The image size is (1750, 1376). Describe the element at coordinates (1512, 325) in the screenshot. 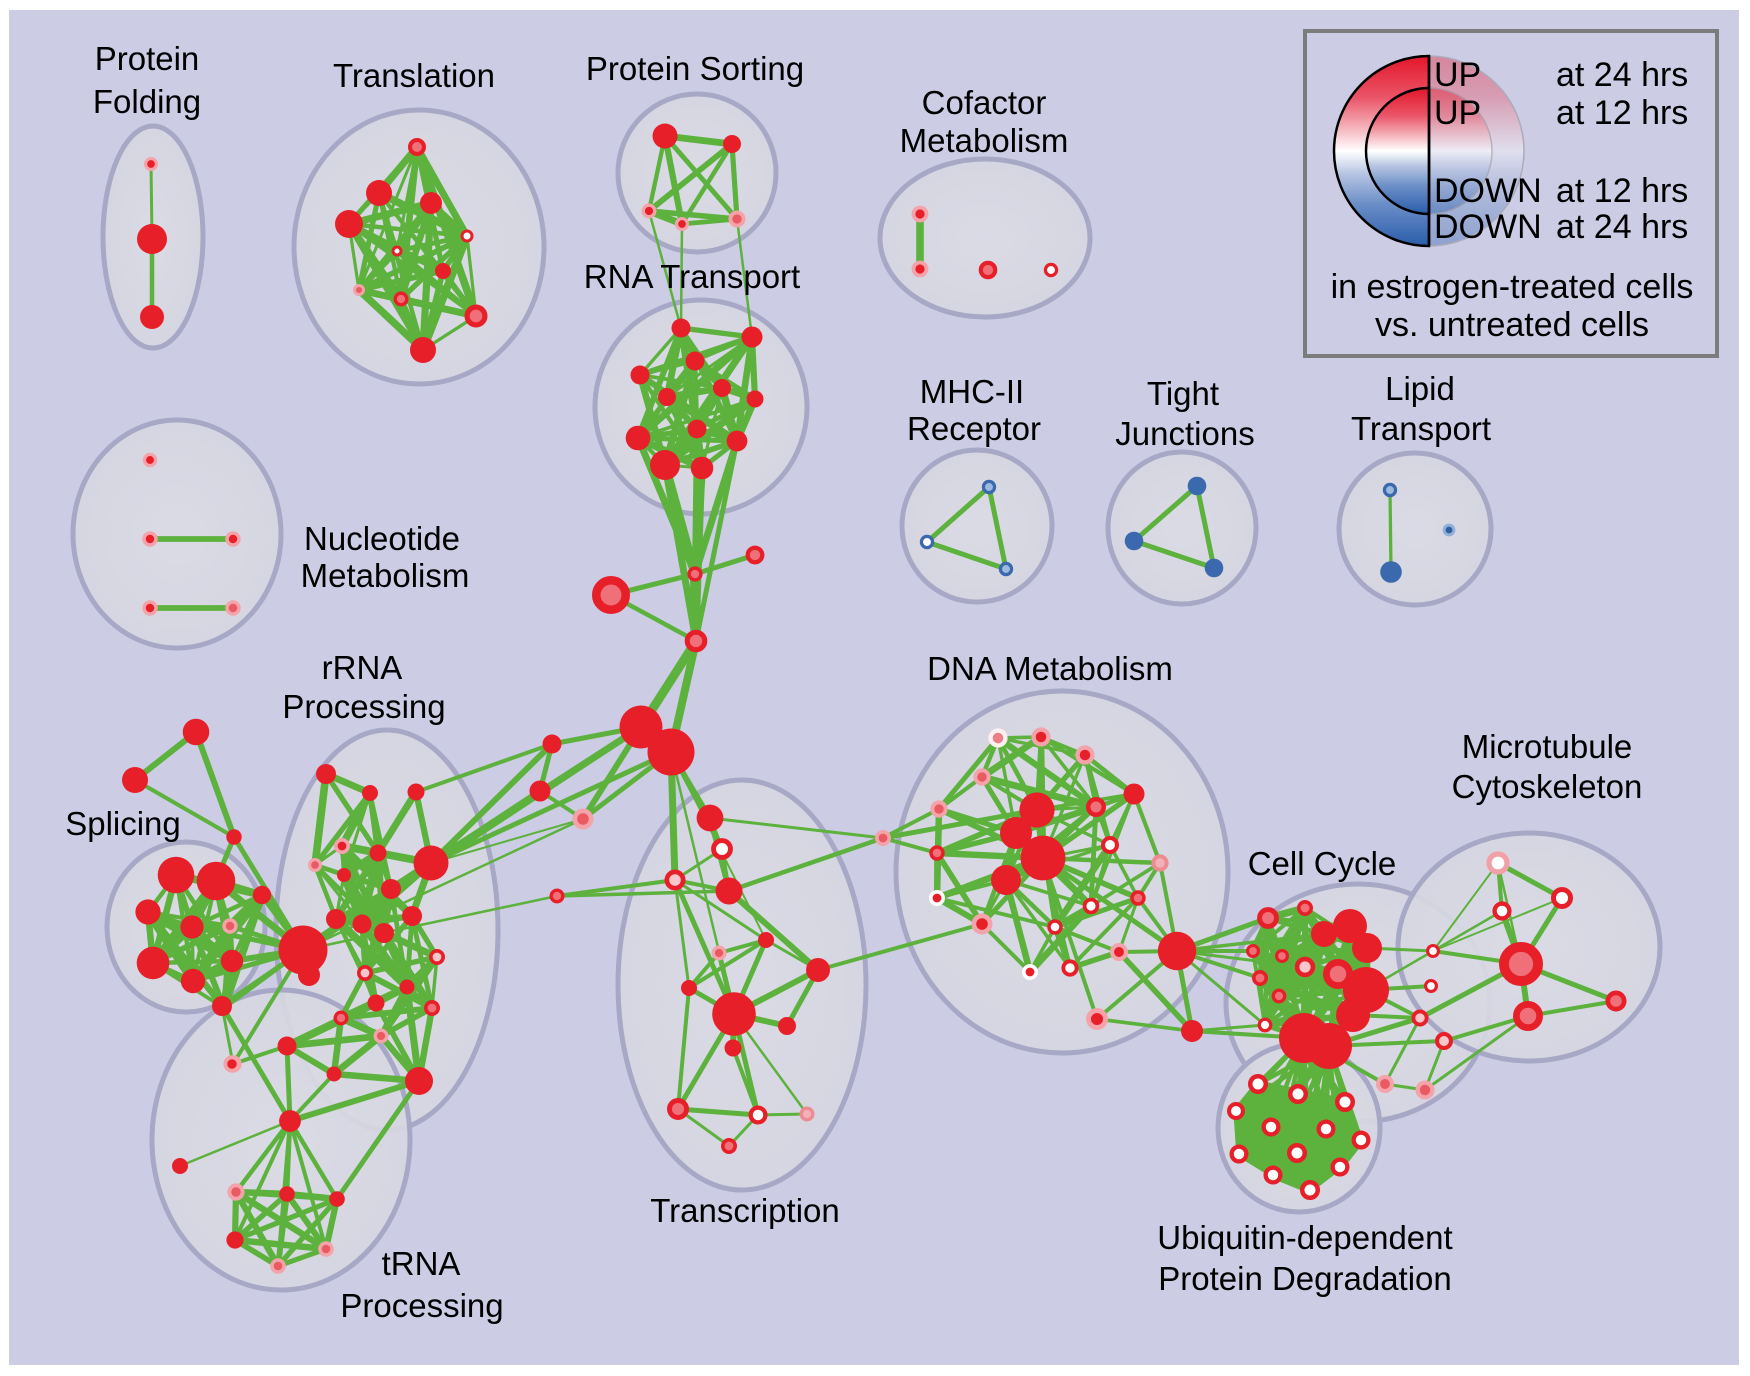

I see `svg-text: vs. untreated cells` at that location.